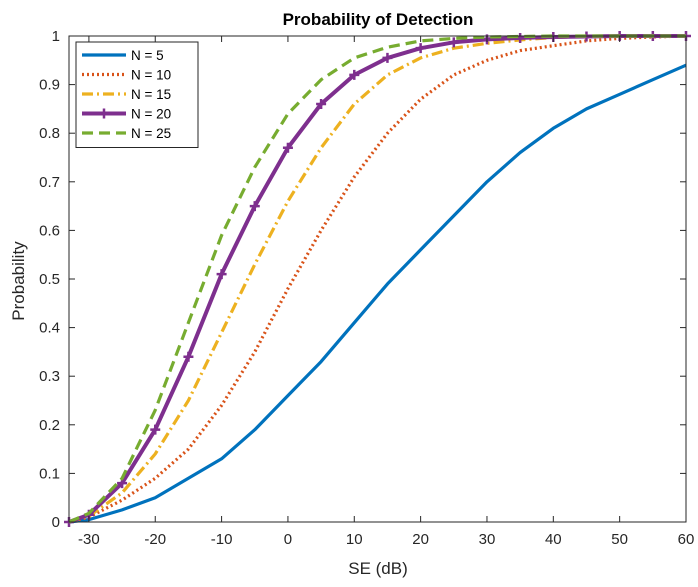 The height and width of the screenshot is (587, 698). I want to click on y-tick-label: 0.1, so click(49, 473).